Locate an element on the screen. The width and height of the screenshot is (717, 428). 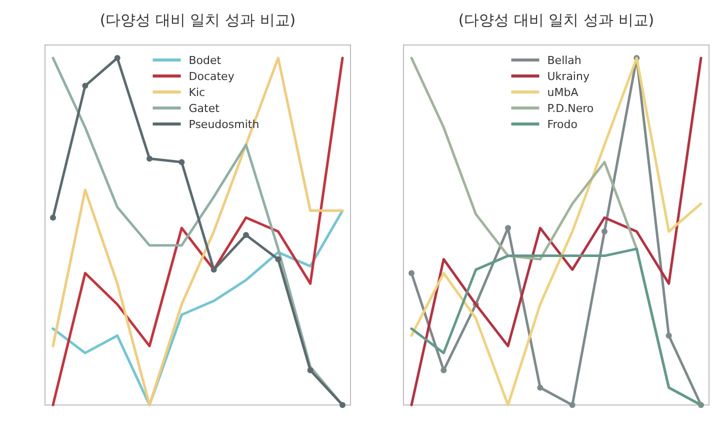
legend-label: Ukrainy is located at coordinates (568, 76).